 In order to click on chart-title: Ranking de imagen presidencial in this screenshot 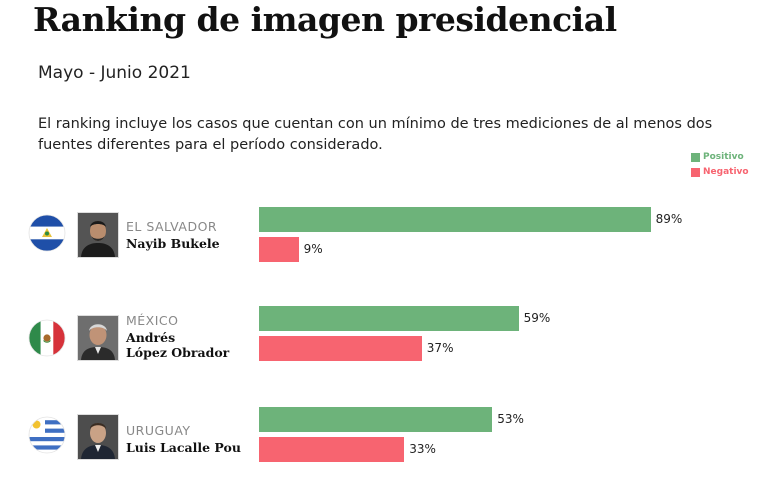, I will do `click(325, 19)`.